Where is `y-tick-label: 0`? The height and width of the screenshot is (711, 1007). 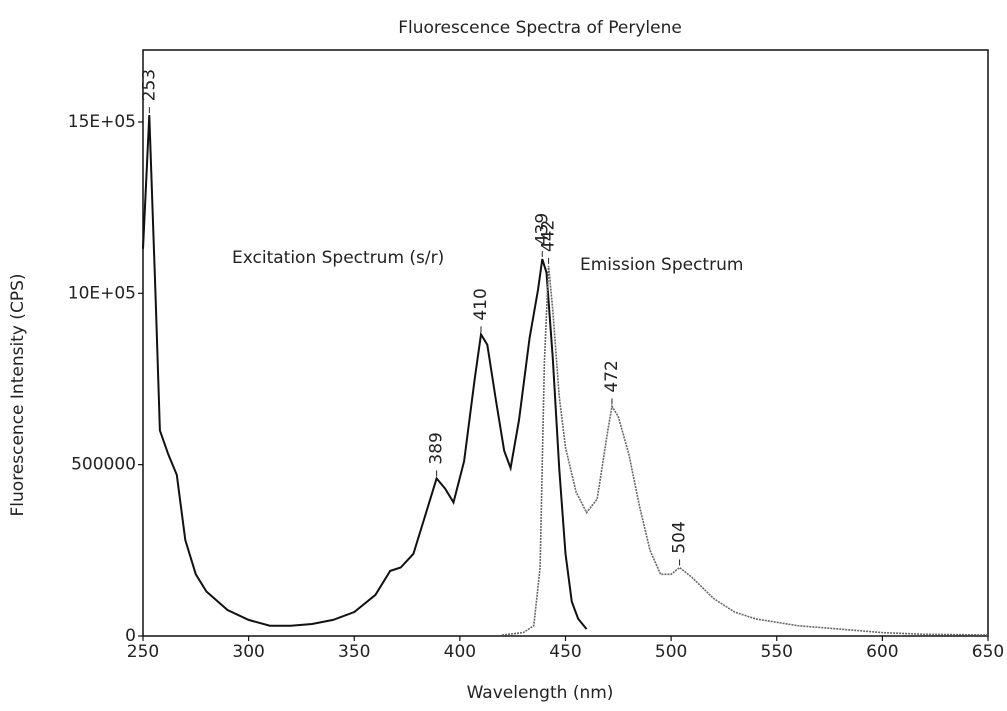 y-tick-label: 0 is located at coordinates (130, 636).